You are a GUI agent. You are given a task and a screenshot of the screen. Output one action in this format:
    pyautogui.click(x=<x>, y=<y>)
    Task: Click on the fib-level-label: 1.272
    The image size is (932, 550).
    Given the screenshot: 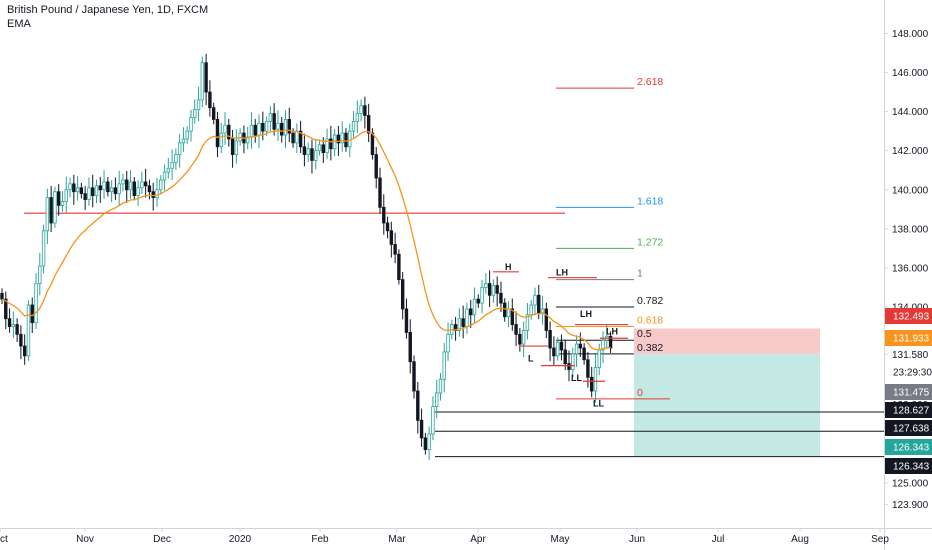 What is the action you would take?
    pyautogui.click(x=650, y=242)
    